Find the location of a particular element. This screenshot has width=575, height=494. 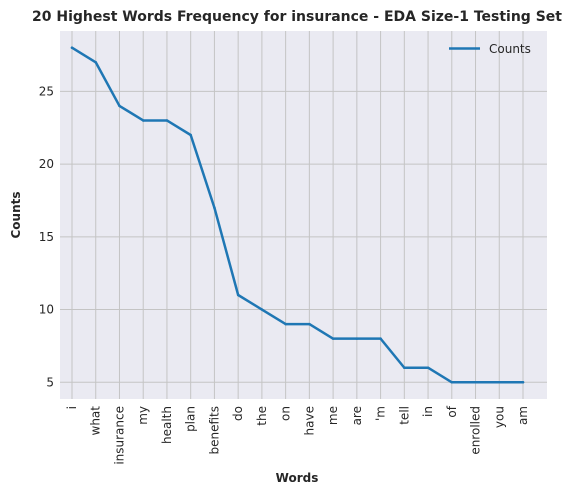

x-tick-label: i is located at coordinates (72, 407).